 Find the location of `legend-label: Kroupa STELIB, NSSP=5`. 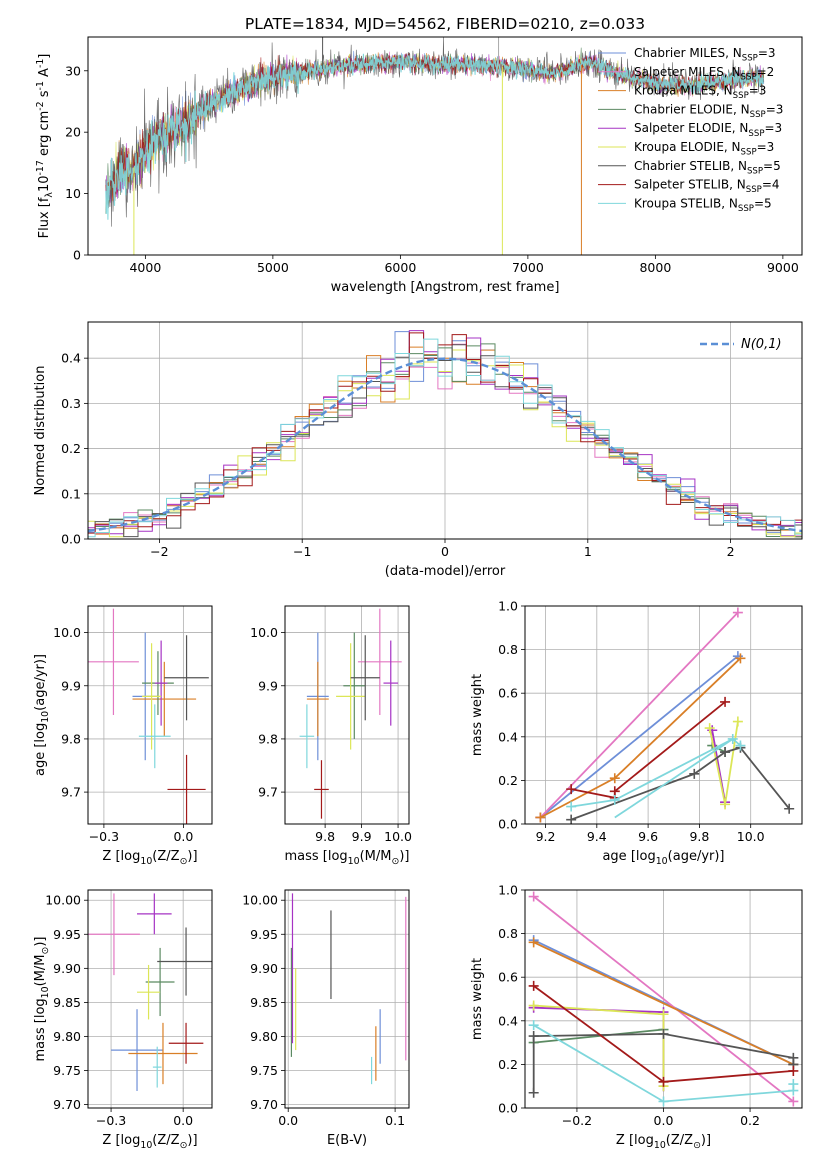

legend-label: Kroupa STELIB, NSSP=5 is located at coordinates (703, 205).